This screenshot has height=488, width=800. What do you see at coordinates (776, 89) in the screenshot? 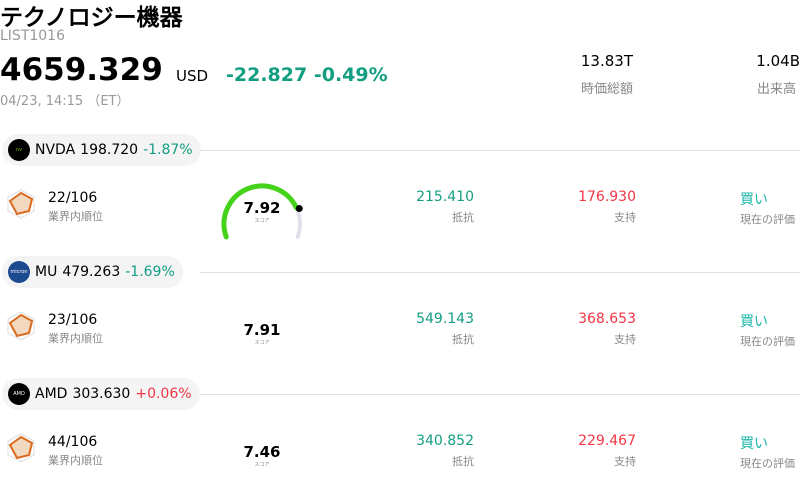
I see `volume-label: 出来高` at bounding box center [776, 89].